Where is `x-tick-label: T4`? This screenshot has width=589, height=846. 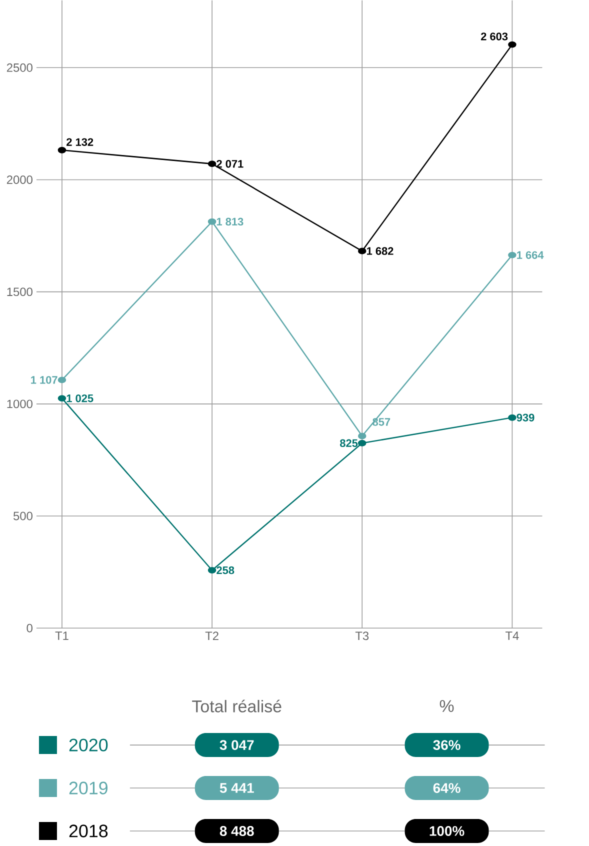
x-tick-label: T4 is located at coordinates (512, 636).